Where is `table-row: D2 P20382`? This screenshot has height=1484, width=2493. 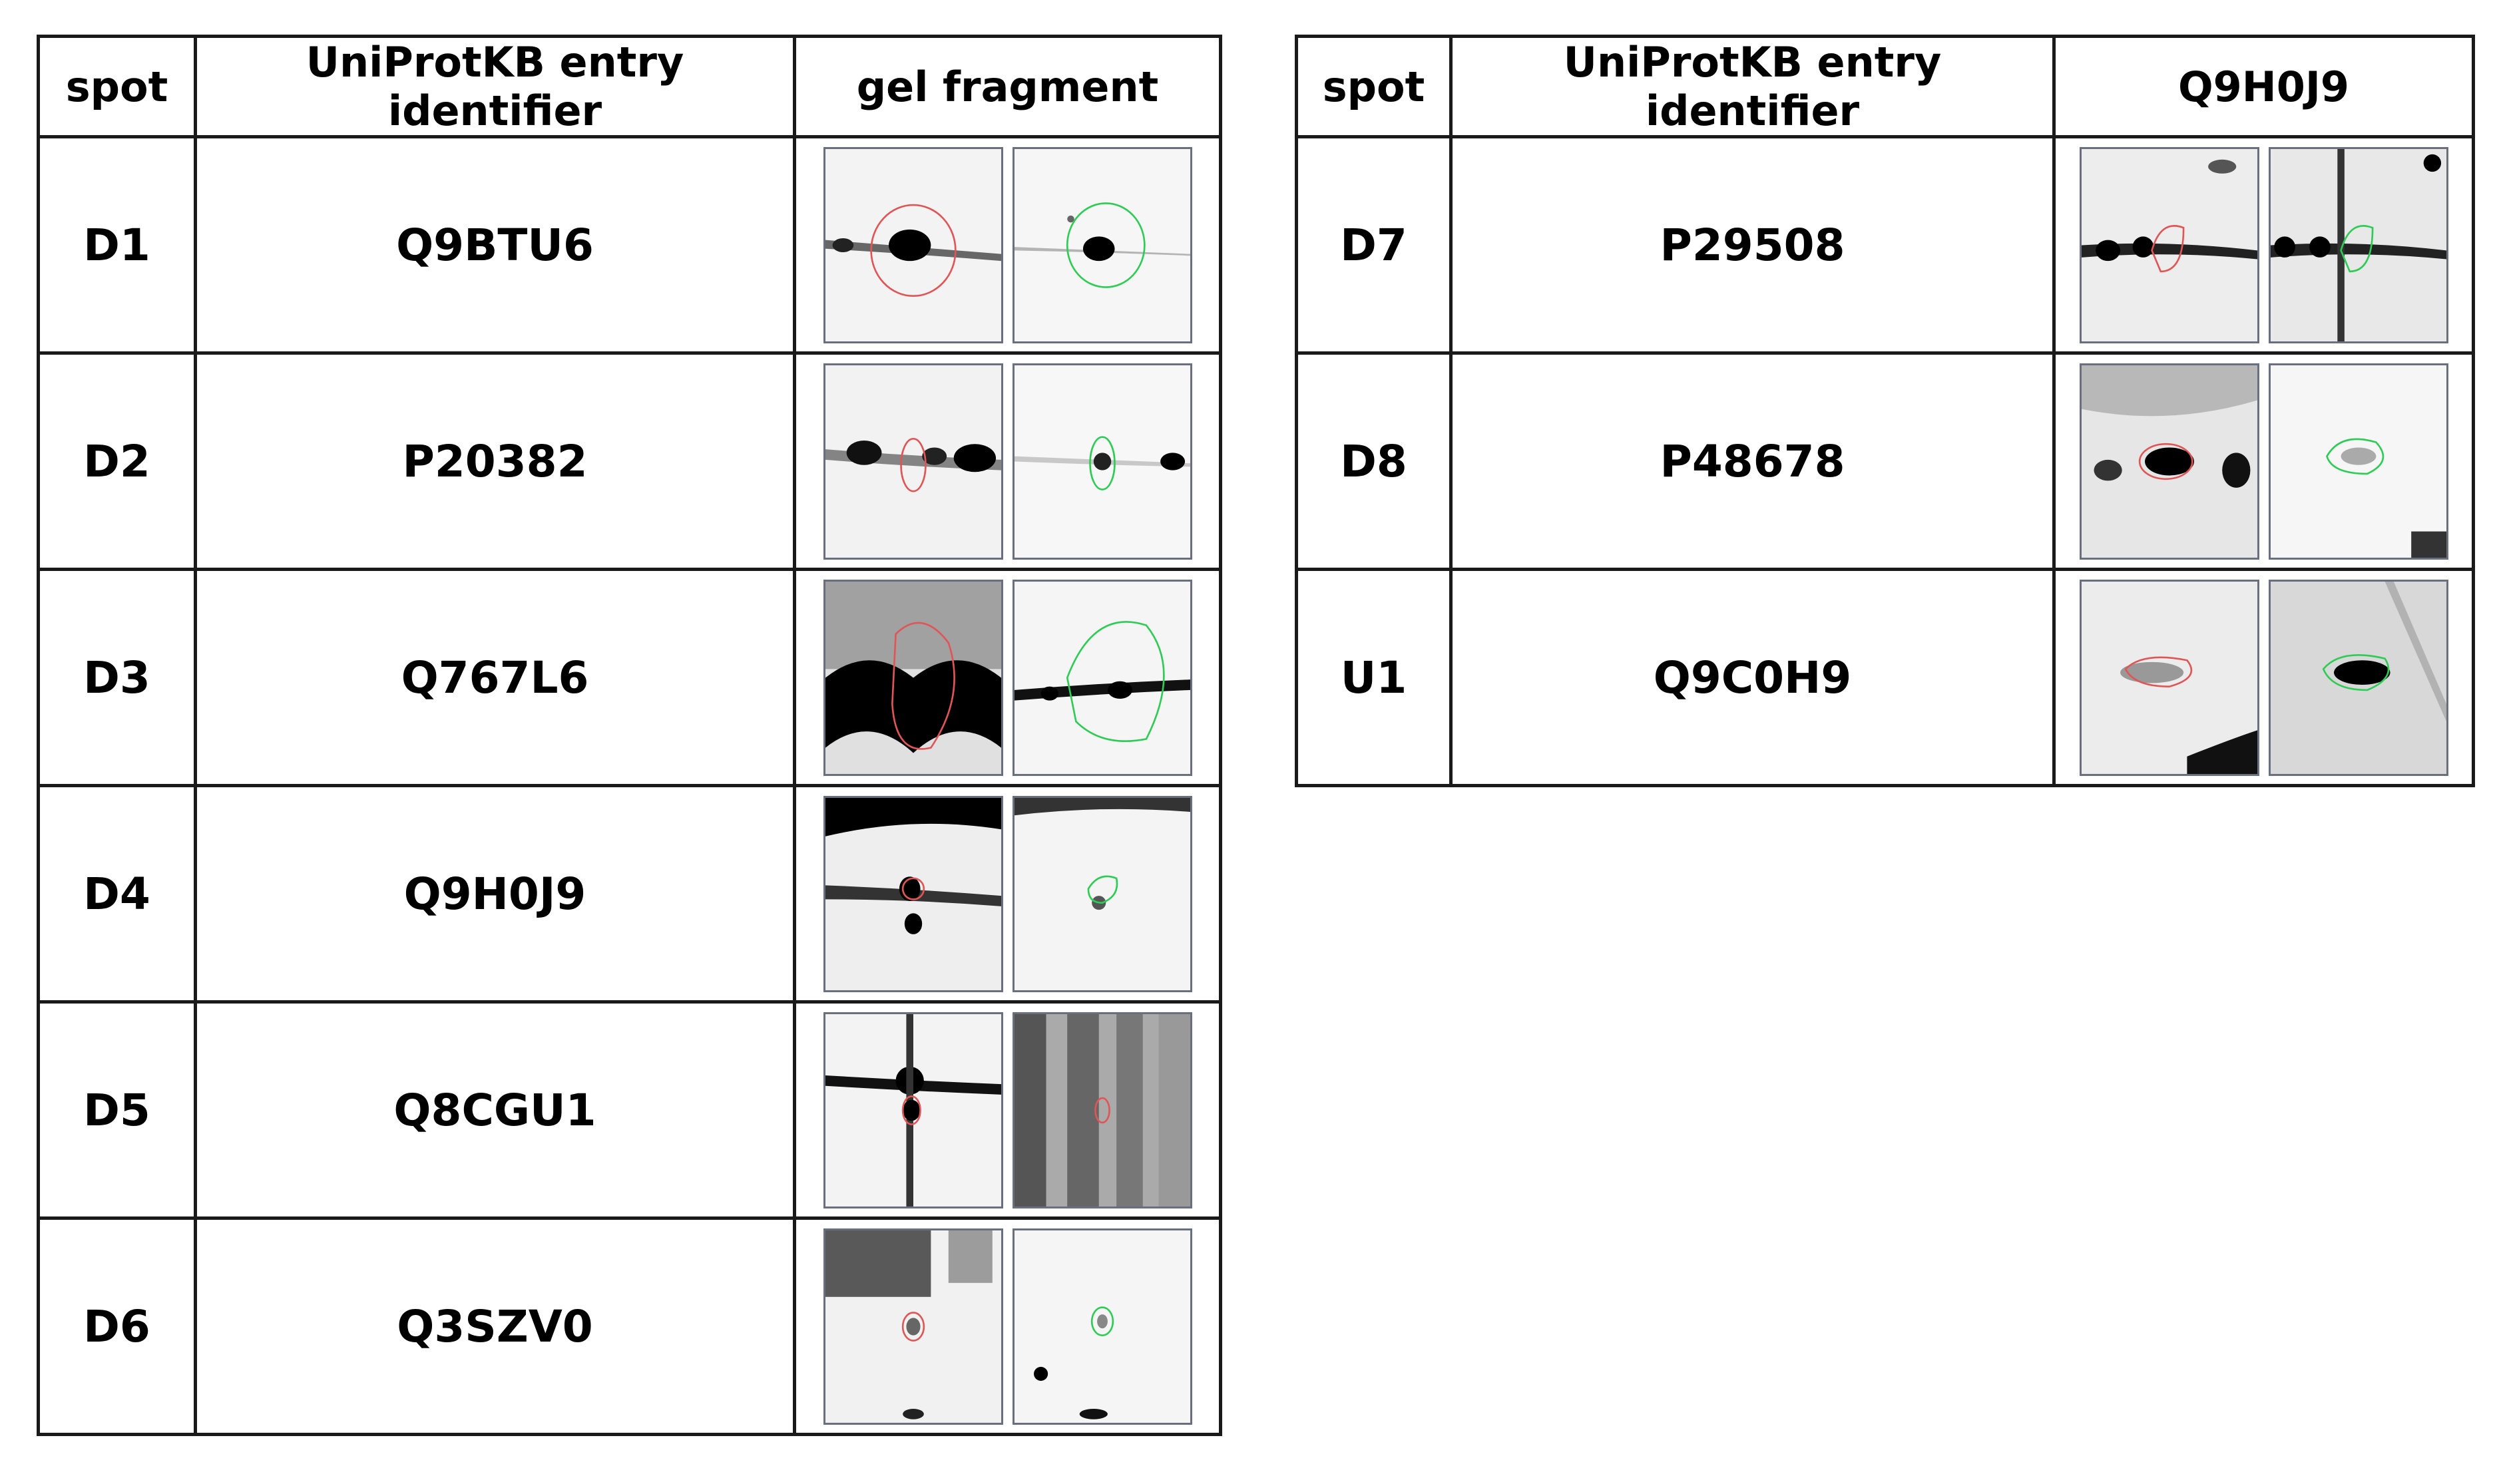 table-row: D2 P20382 is located at coordinates (629, 461).